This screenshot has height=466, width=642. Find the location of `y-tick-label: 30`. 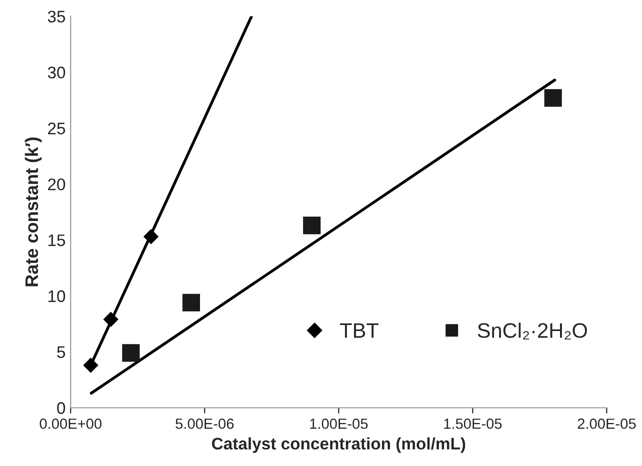

y-tick-label: 30 is located at coordinates (57, 72).